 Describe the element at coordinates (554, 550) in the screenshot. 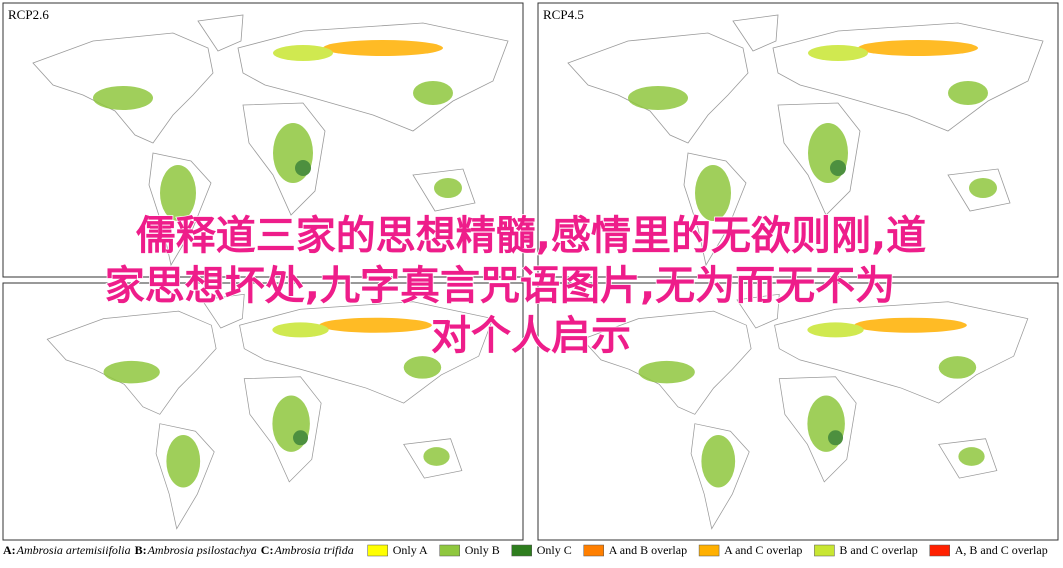

I see `legend-label: Only C` at that location.